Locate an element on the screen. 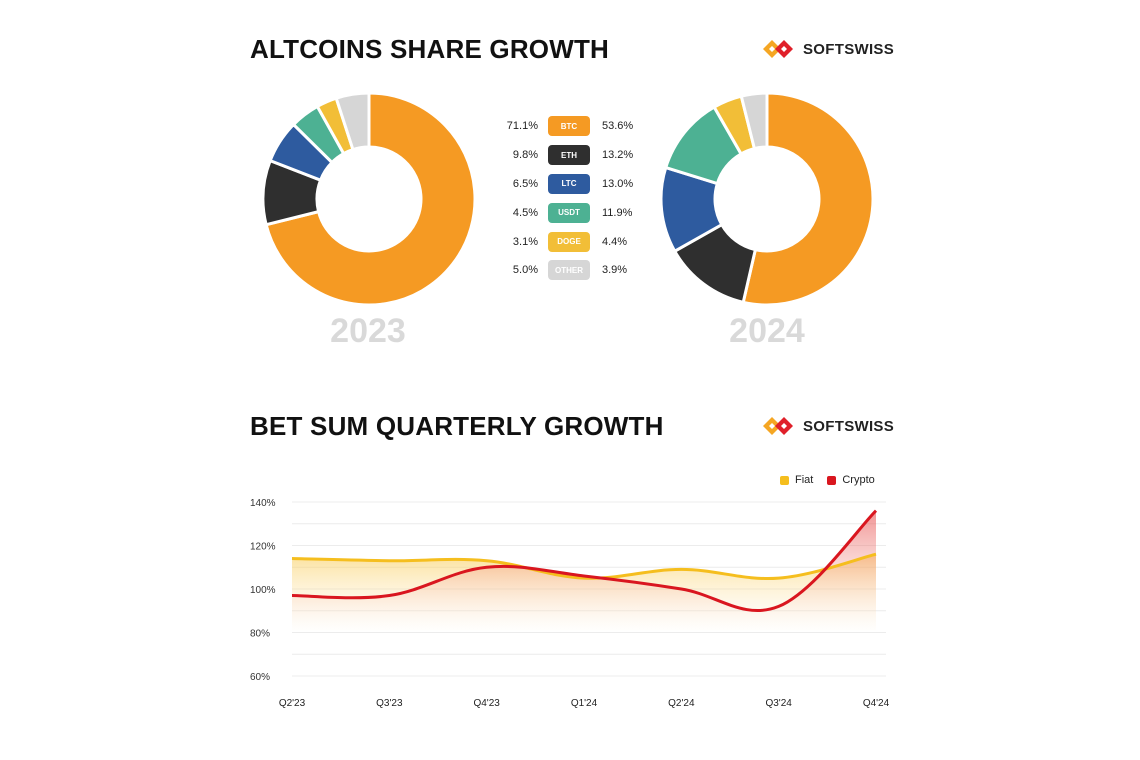 The image size is (1140, 760). area-crypto is located at coordinates (584, 570).